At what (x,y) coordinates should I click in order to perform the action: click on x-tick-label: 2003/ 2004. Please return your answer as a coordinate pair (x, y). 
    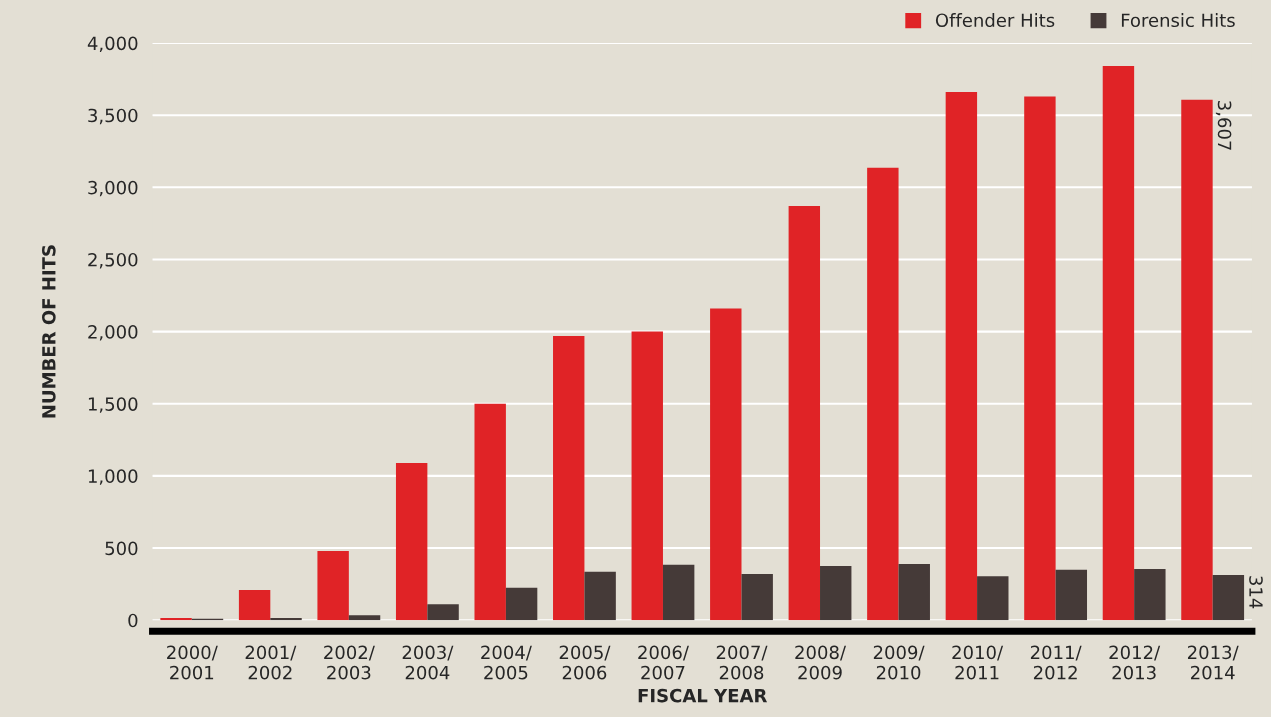
    Looking at the image, I should click on (428, 662).